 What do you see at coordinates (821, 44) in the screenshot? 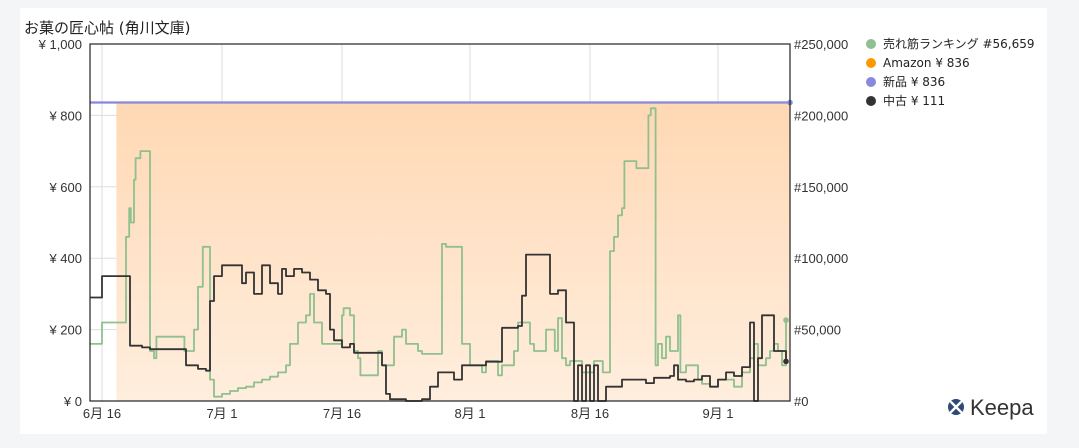
I see `right-tick-label: #250,000` at bounding box center [821, 44].